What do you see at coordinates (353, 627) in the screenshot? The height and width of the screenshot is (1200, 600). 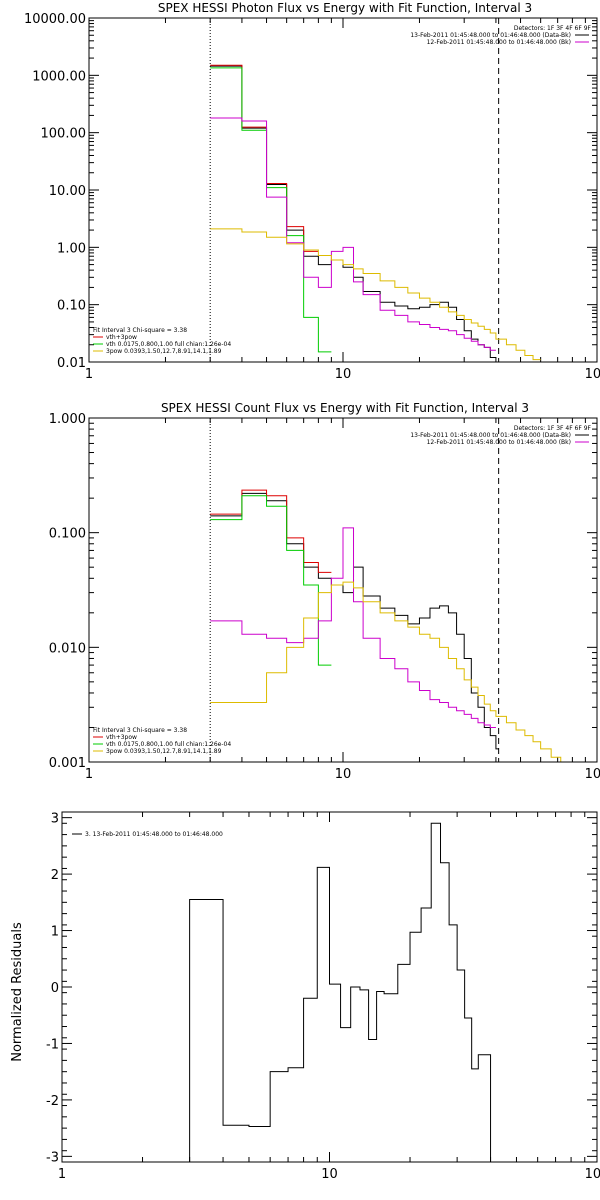 I see `count-flux-series-3-step-line` at bounding box center [353, 627].